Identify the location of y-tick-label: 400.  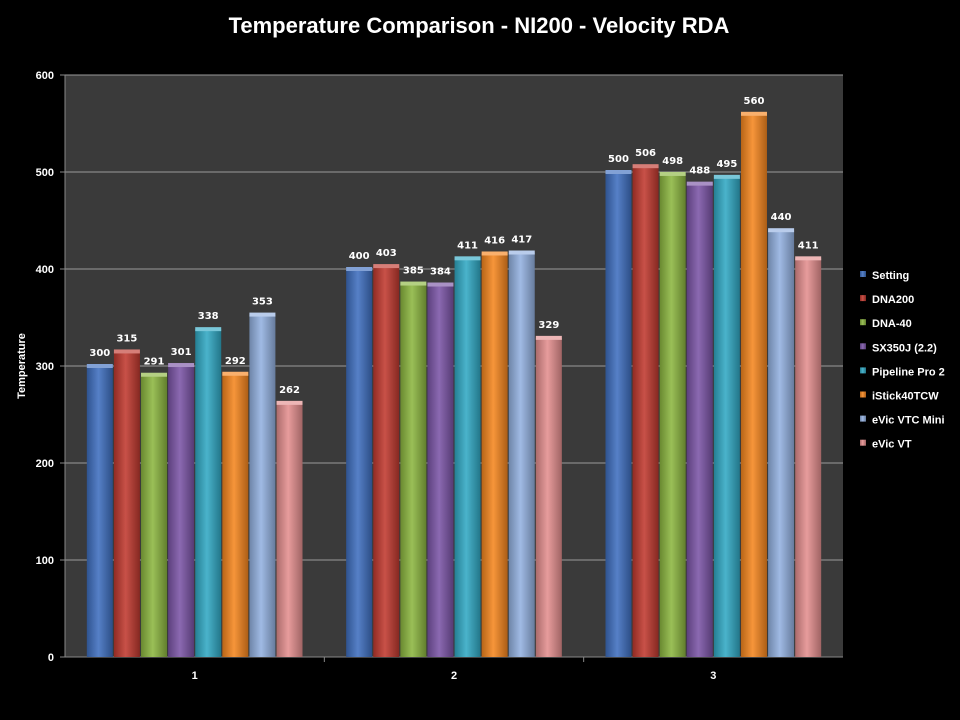
(45, 270).